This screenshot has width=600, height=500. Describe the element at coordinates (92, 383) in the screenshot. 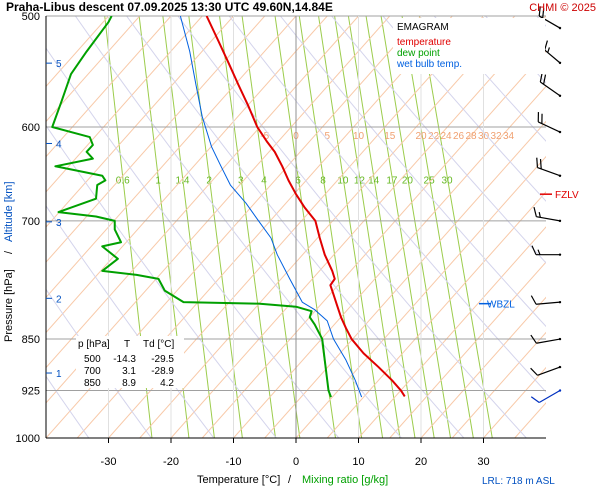

I see `table-cell: 850` at that location.